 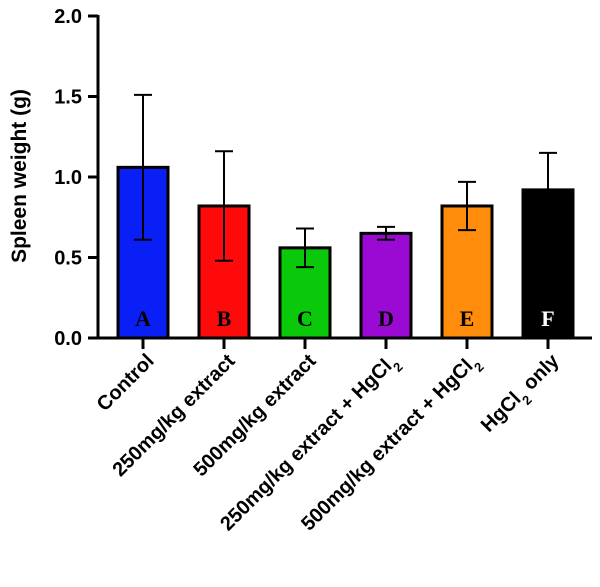 I want to click on bar-letter: F, so click(x=547, y=318).